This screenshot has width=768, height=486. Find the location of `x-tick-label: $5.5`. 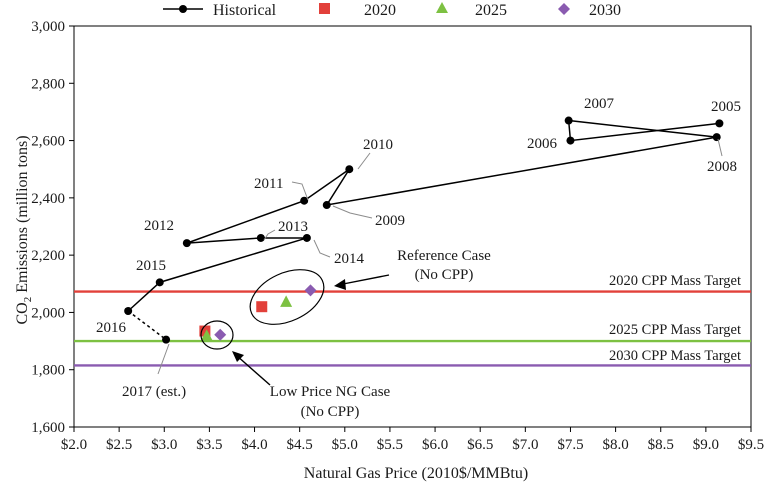

x-tick-label: $5.5 is located at coordinates (390, 445).